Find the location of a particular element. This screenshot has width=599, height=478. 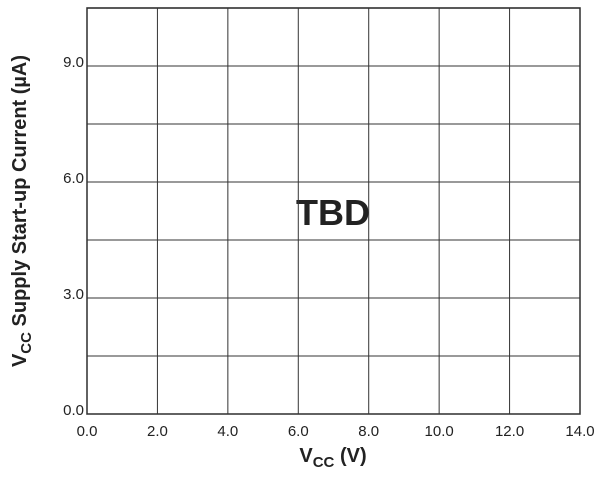

x-tick-label: 2.0 is located at coordinates (157, 431).